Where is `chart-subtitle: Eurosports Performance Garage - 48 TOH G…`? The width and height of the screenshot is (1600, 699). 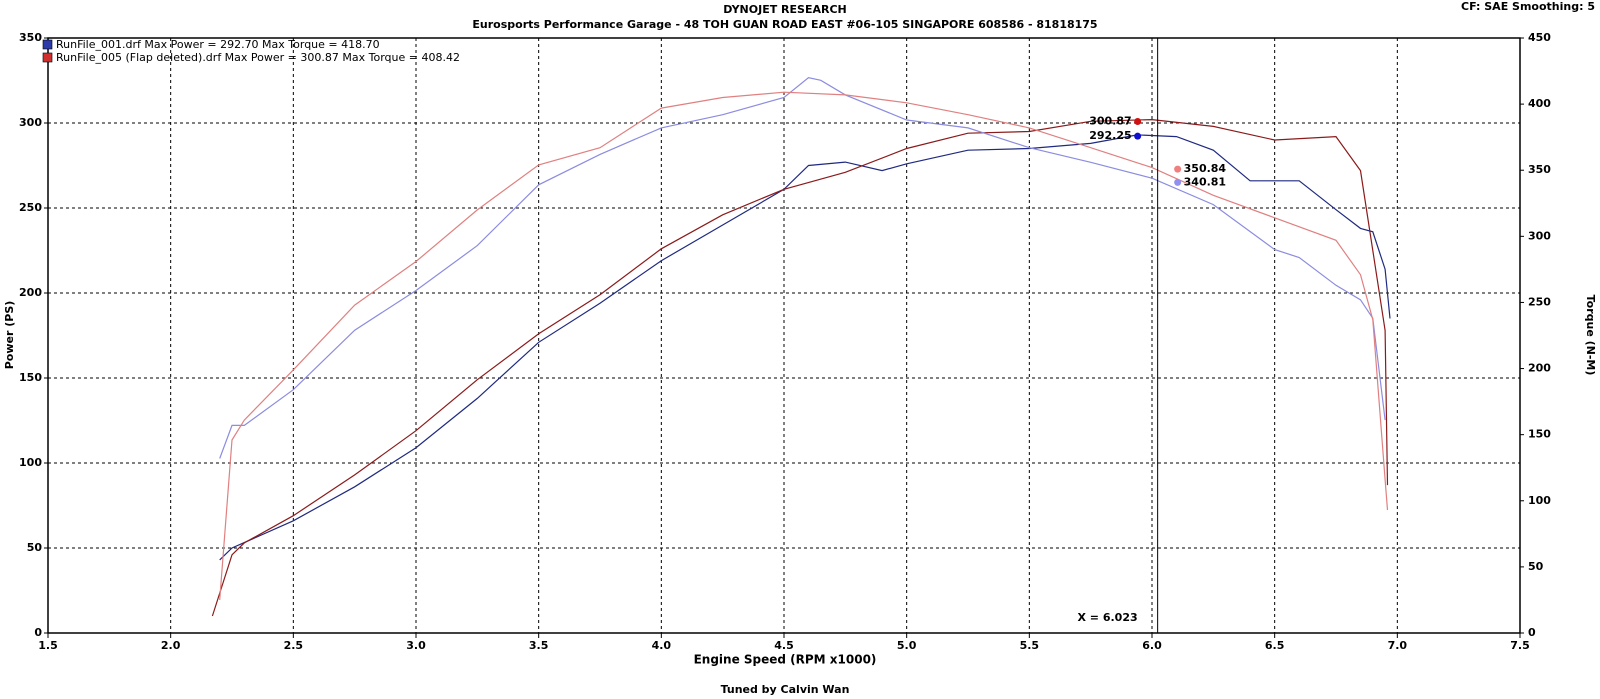
chart-subtitle: Eurosports Performance Garage - 48 TOH G… is located at coordinates (784, 24).